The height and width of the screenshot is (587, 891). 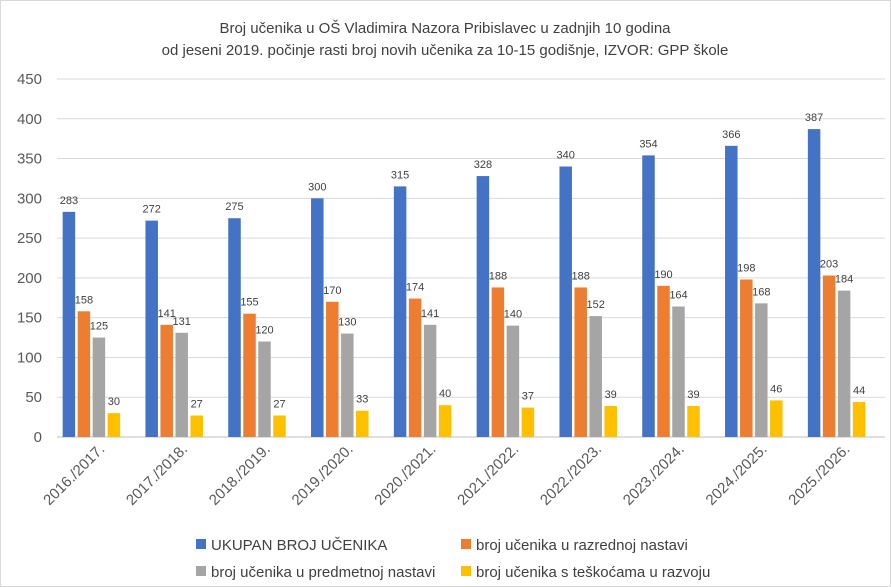 I want to click on legend-entry: broj učenika u predmetnoj nastavi, so click(x=323, y=572).